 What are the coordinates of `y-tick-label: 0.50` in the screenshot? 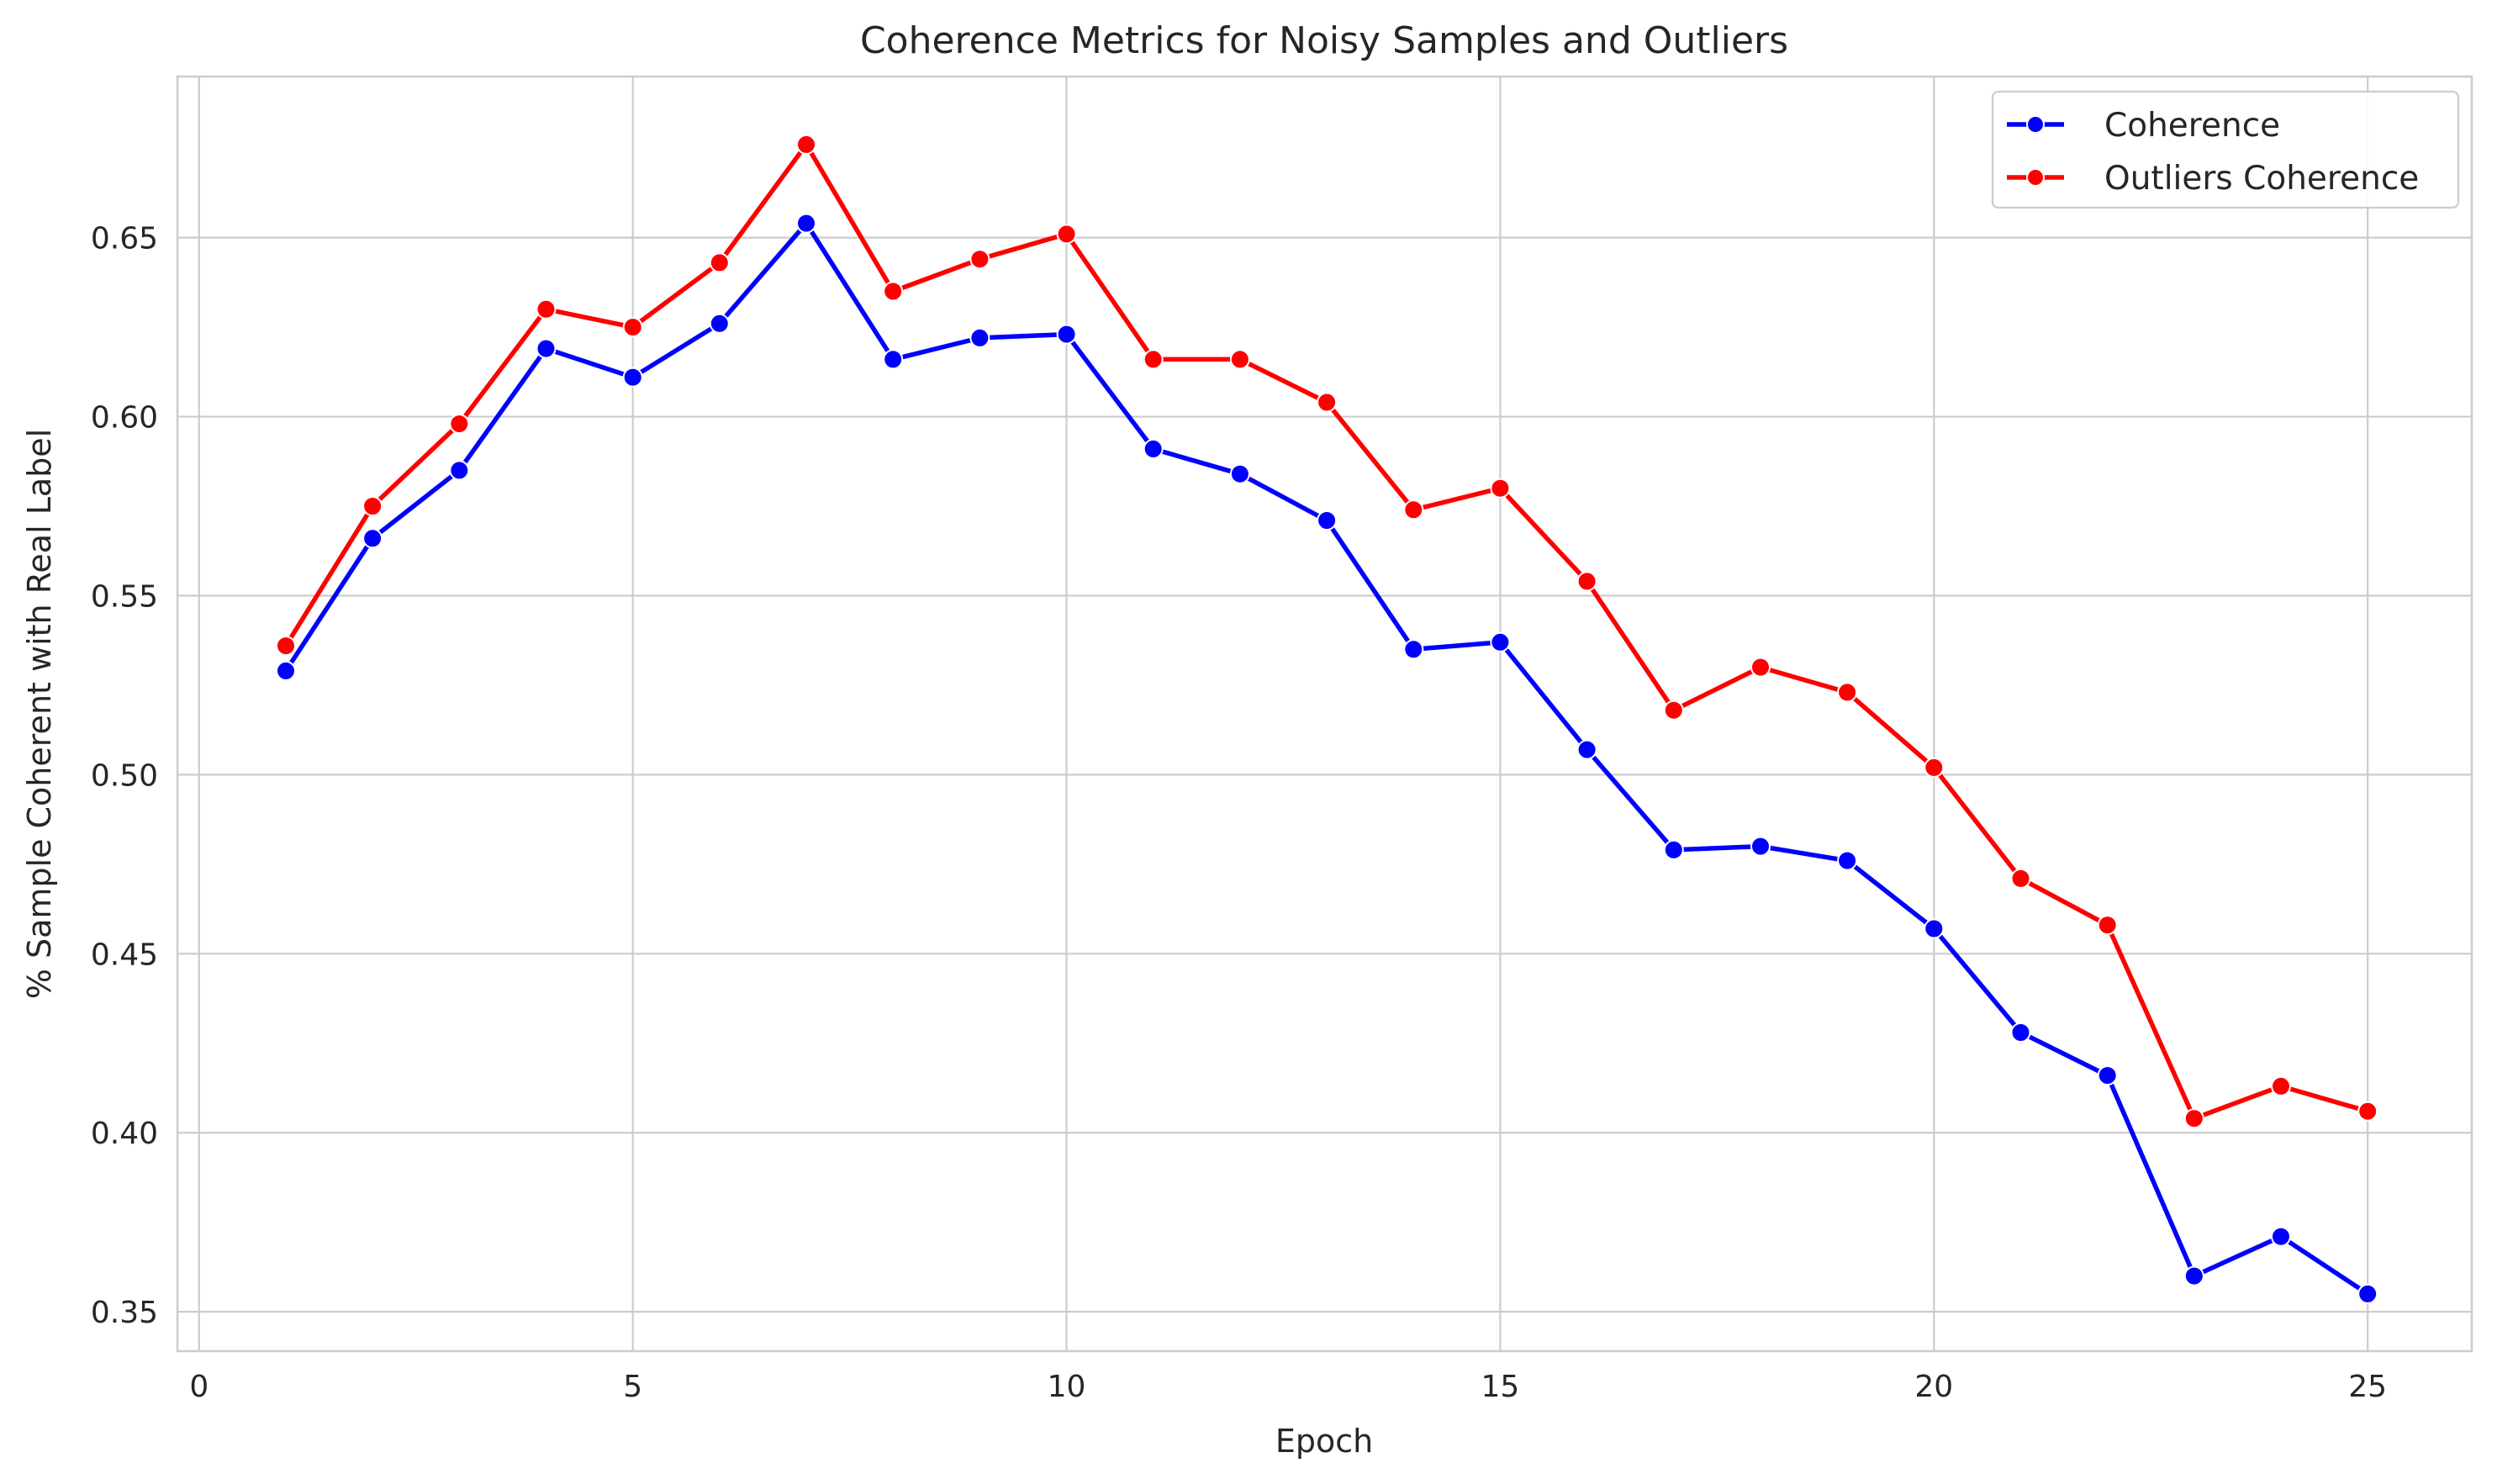 It's located at (124, 775).